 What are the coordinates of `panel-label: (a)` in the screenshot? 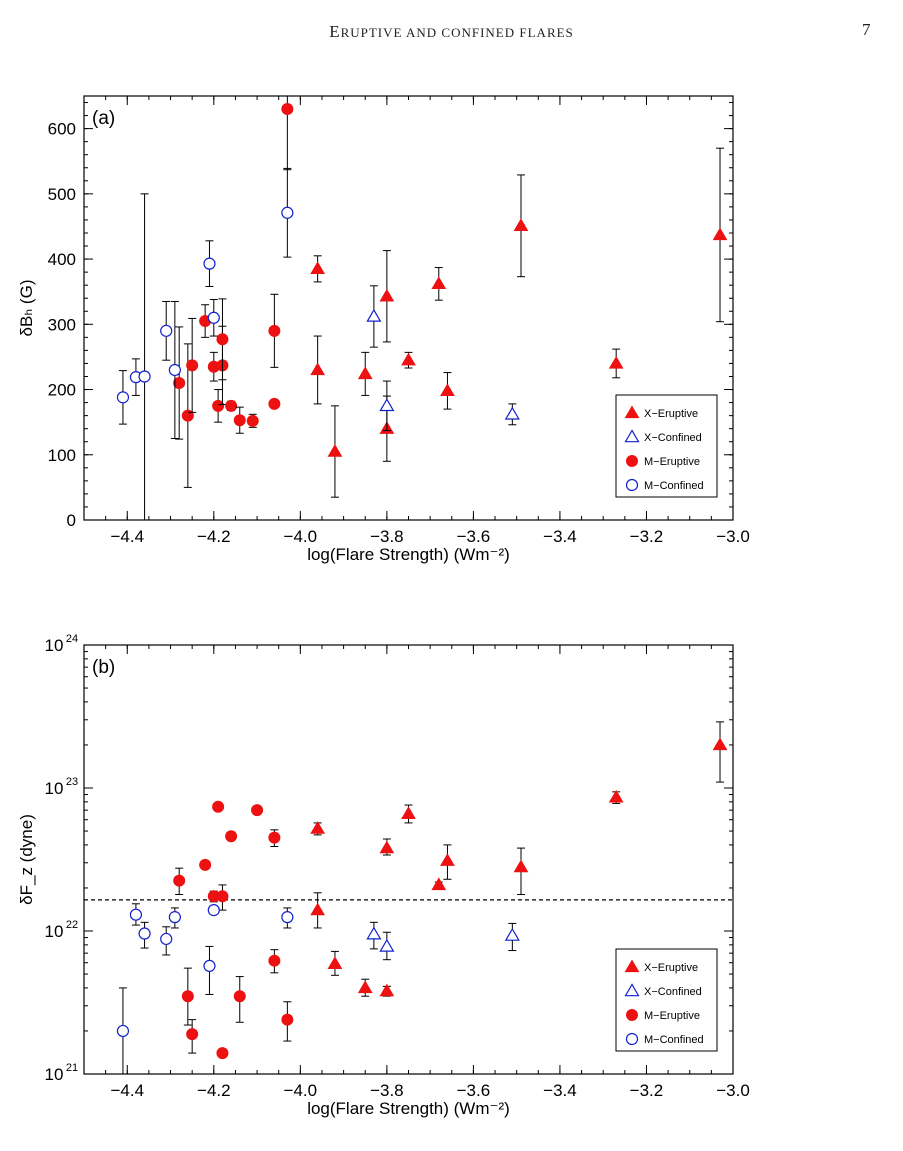 It's located at (103, 118).